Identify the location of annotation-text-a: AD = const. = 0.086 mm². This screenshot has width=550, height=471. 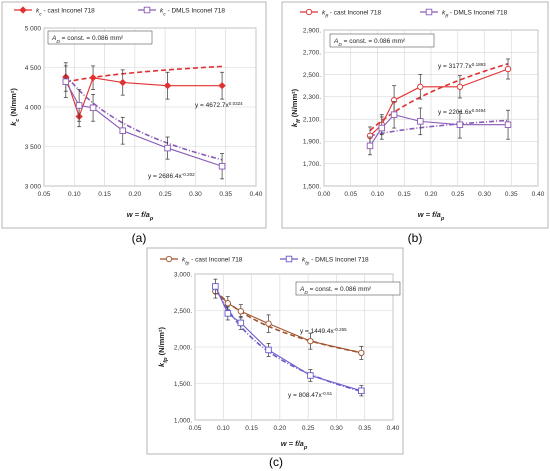
(87, 40).